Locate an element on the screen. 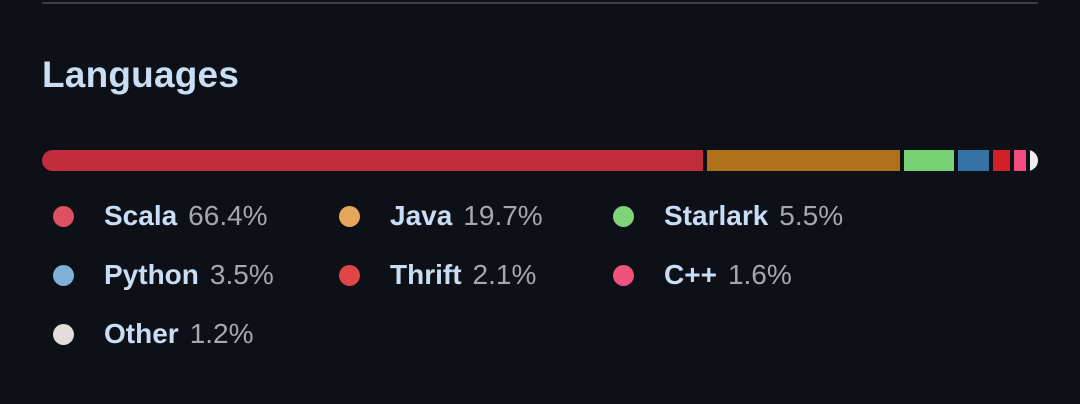 Image resolution: width=1080 pixels, height=404 pixels. language-name: Other is located at coordinates (141, 333).